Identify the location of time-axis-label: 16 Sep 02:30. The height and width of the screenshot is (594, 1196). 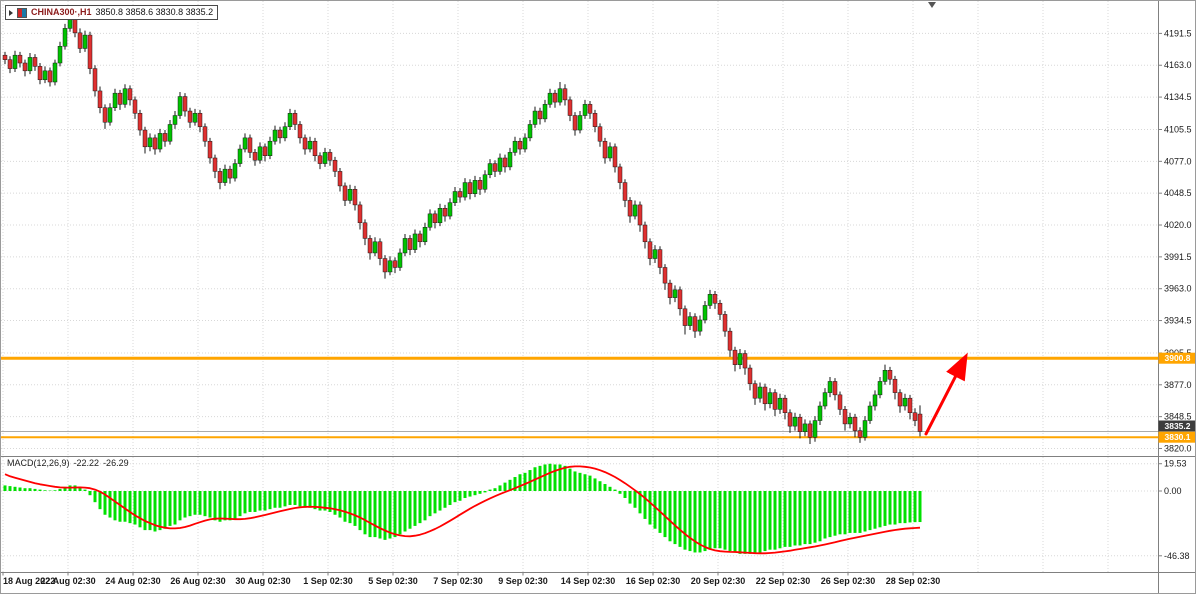
(653, 581).